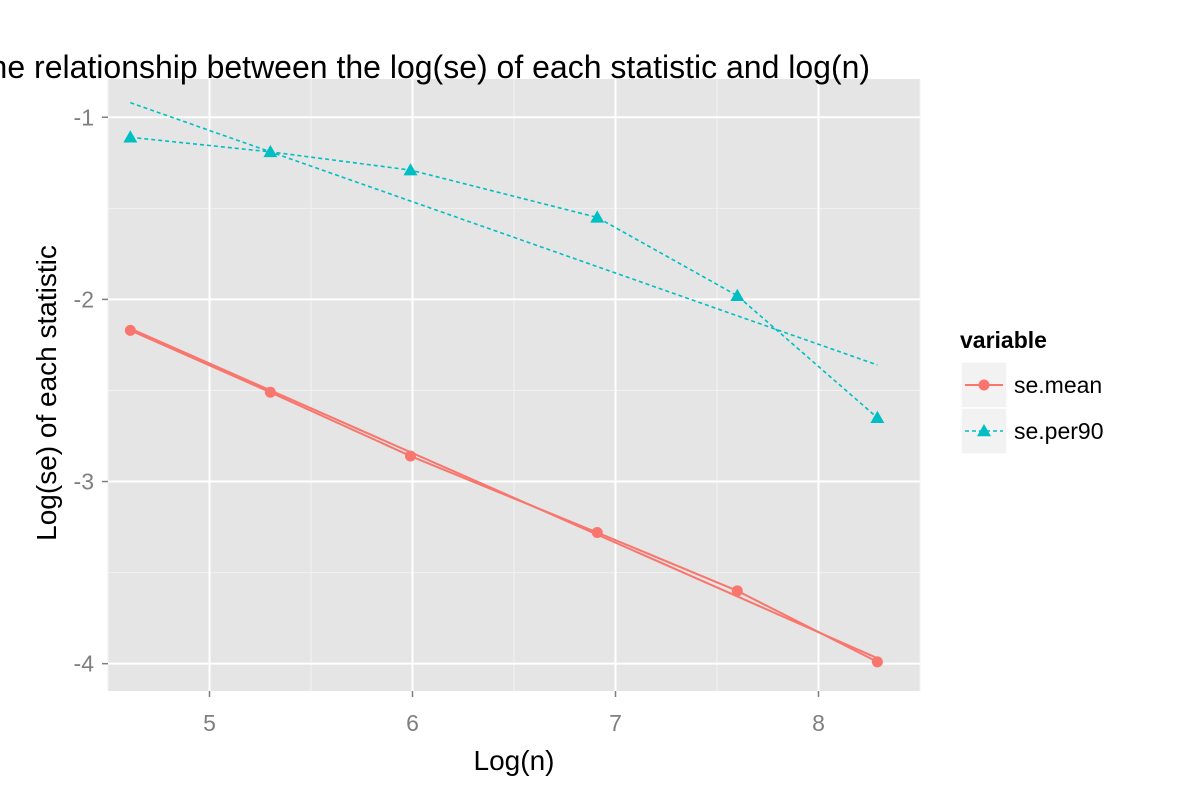 This screenshot has height=800, width=1200. What do you see at coordinates (91, 390) in the screenshot?
I see `y-axis-ticks: -4 -3 -2 -1` at bounding box center [91, 390].